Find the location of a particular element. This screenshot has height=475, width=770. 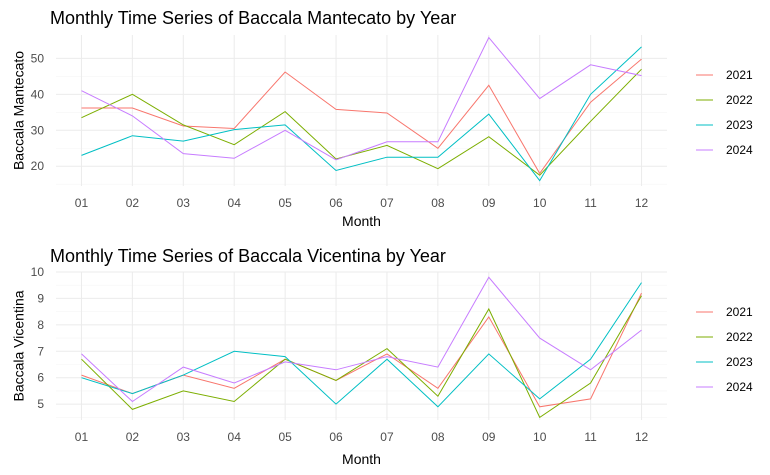

y-tick-label: 10 is located at coordinates (38, 272).